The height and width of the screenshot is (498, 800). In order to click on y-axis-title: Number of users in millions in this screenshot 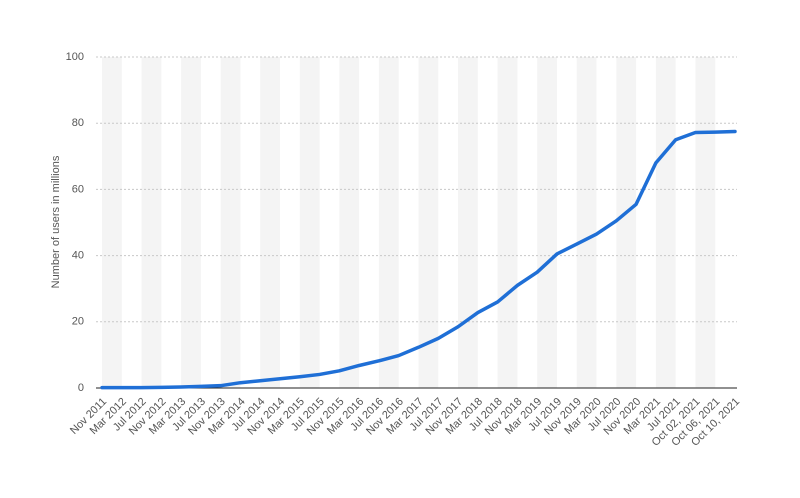, I will do `click(56, 221)`.